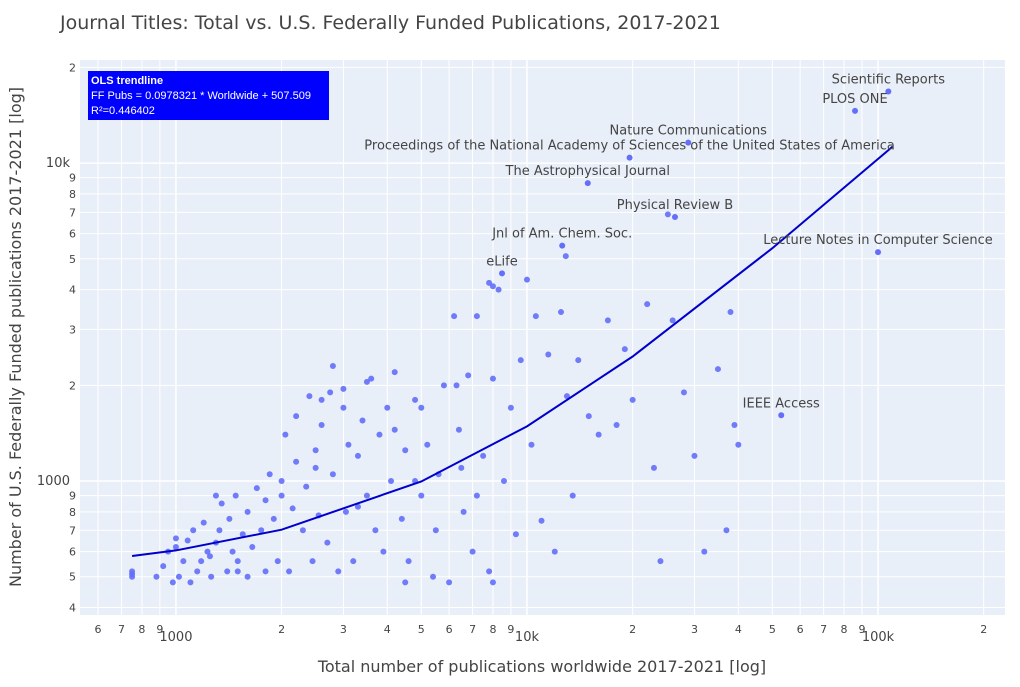 The width and height of the screenshot is (1020, 687). I want to click on annotation-box, so click(208, 95).